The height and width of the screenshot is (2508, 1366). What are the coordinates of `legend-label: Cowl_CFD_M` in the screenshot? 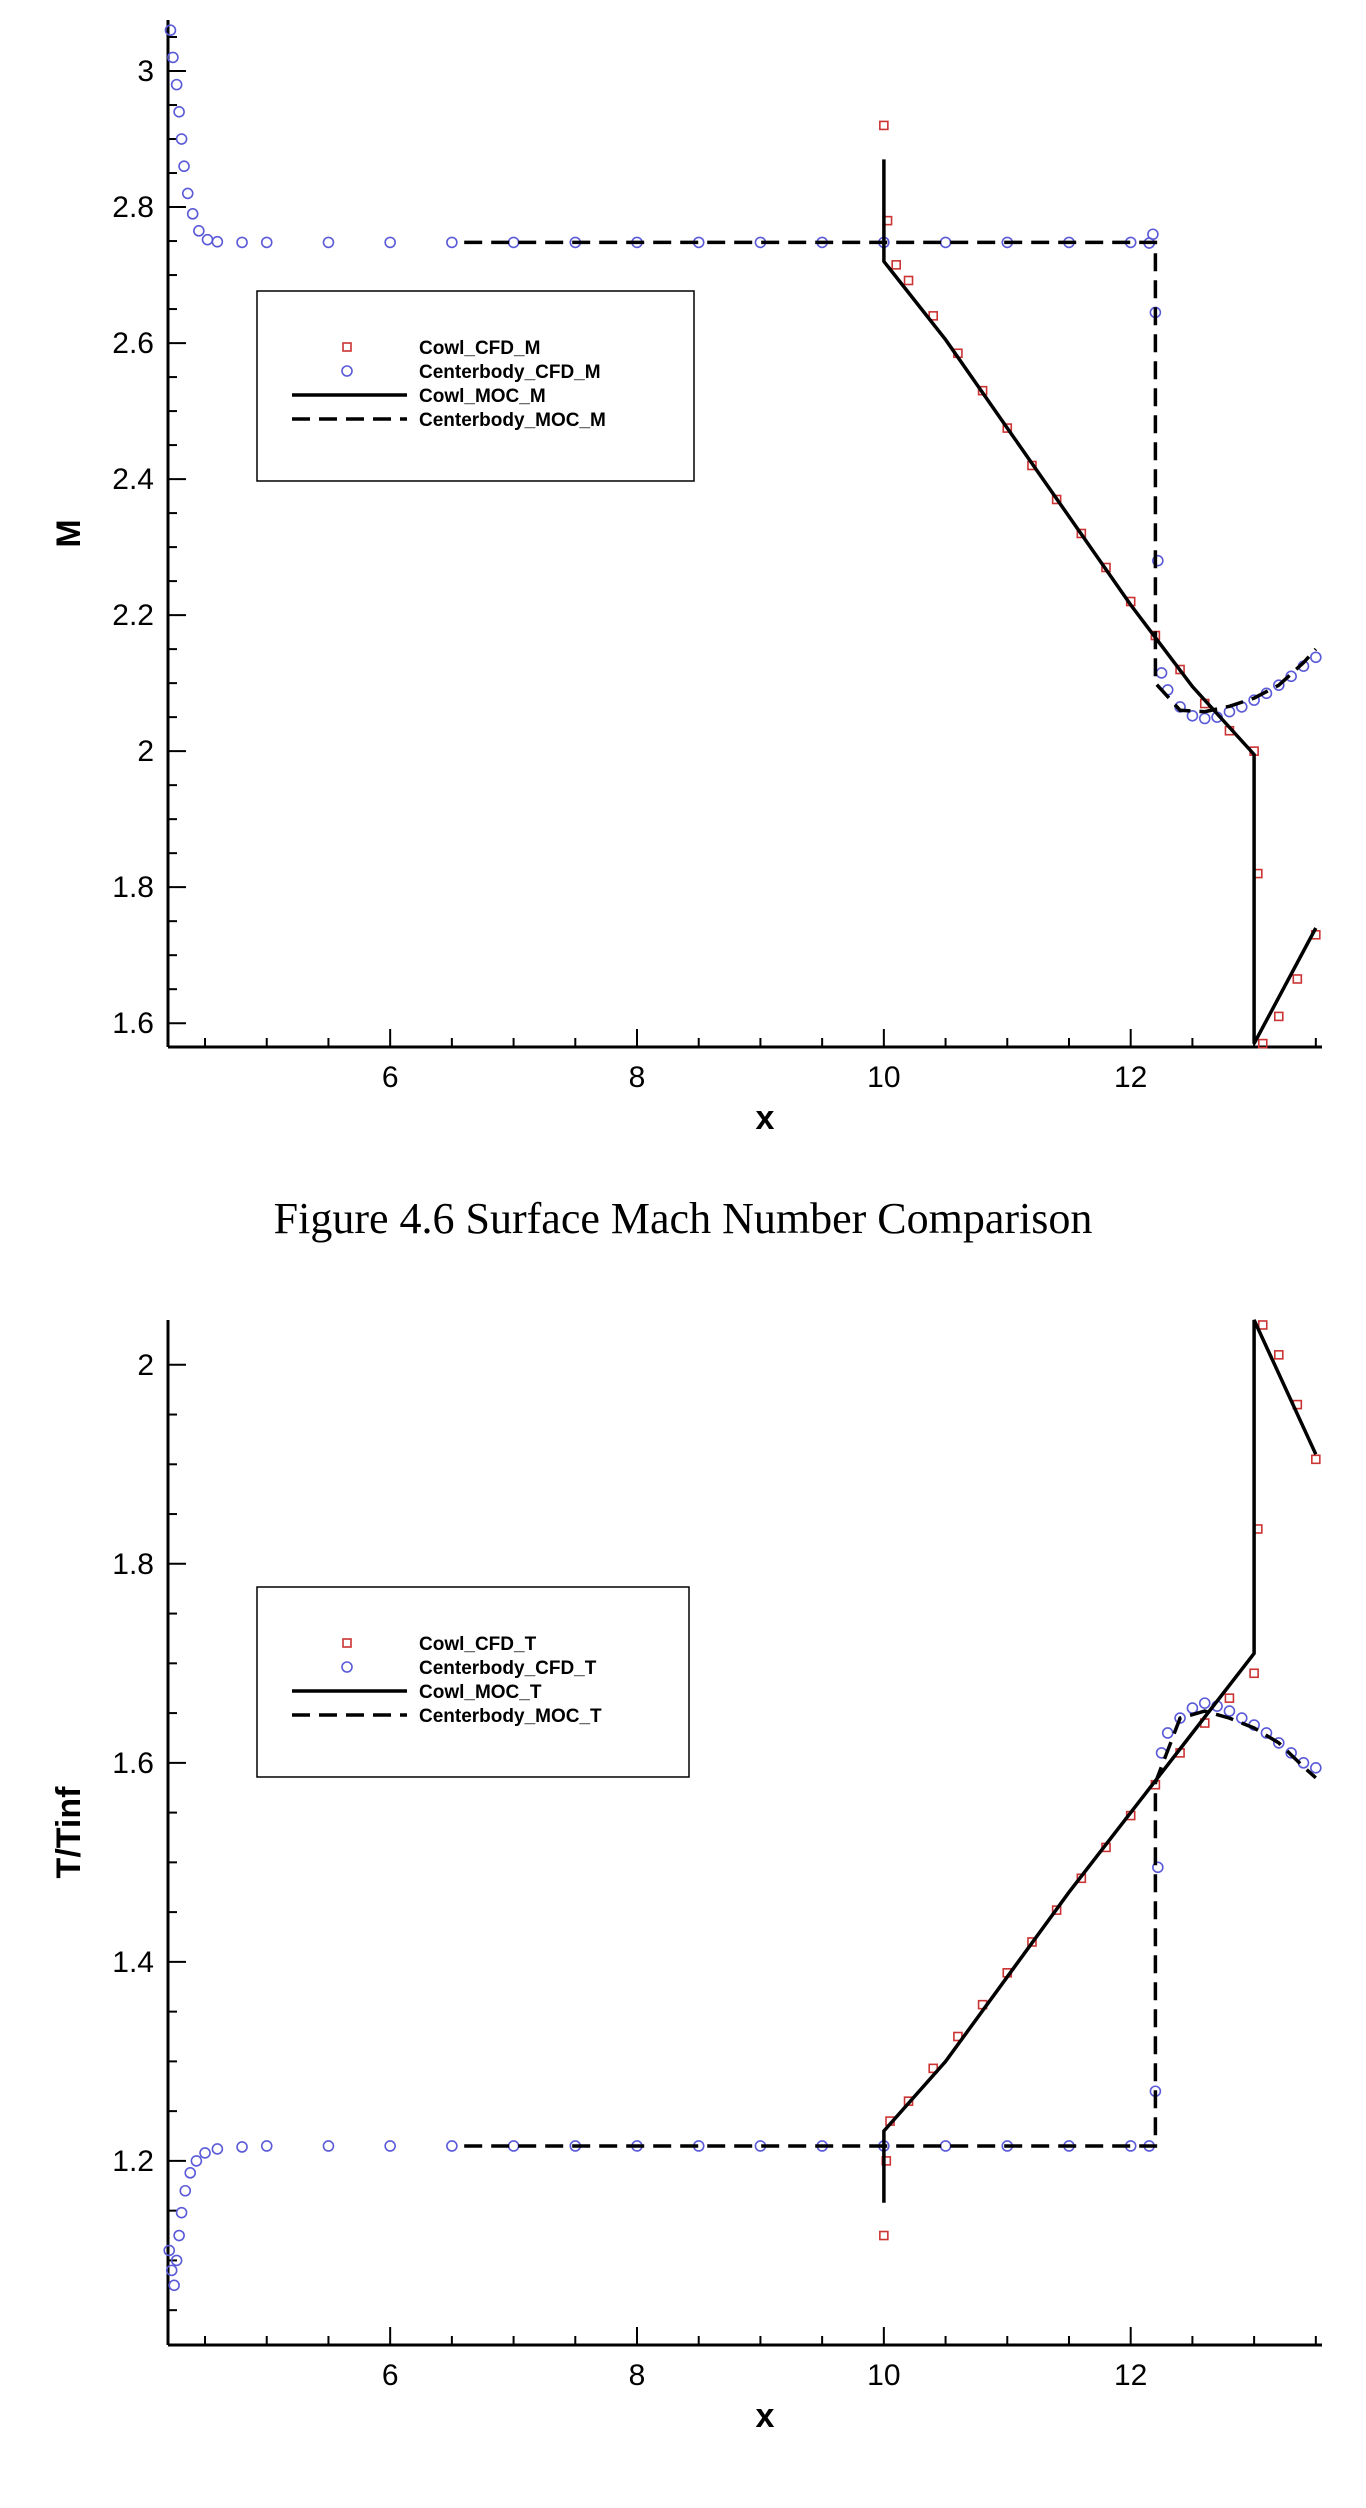 It's located at (479, 348).